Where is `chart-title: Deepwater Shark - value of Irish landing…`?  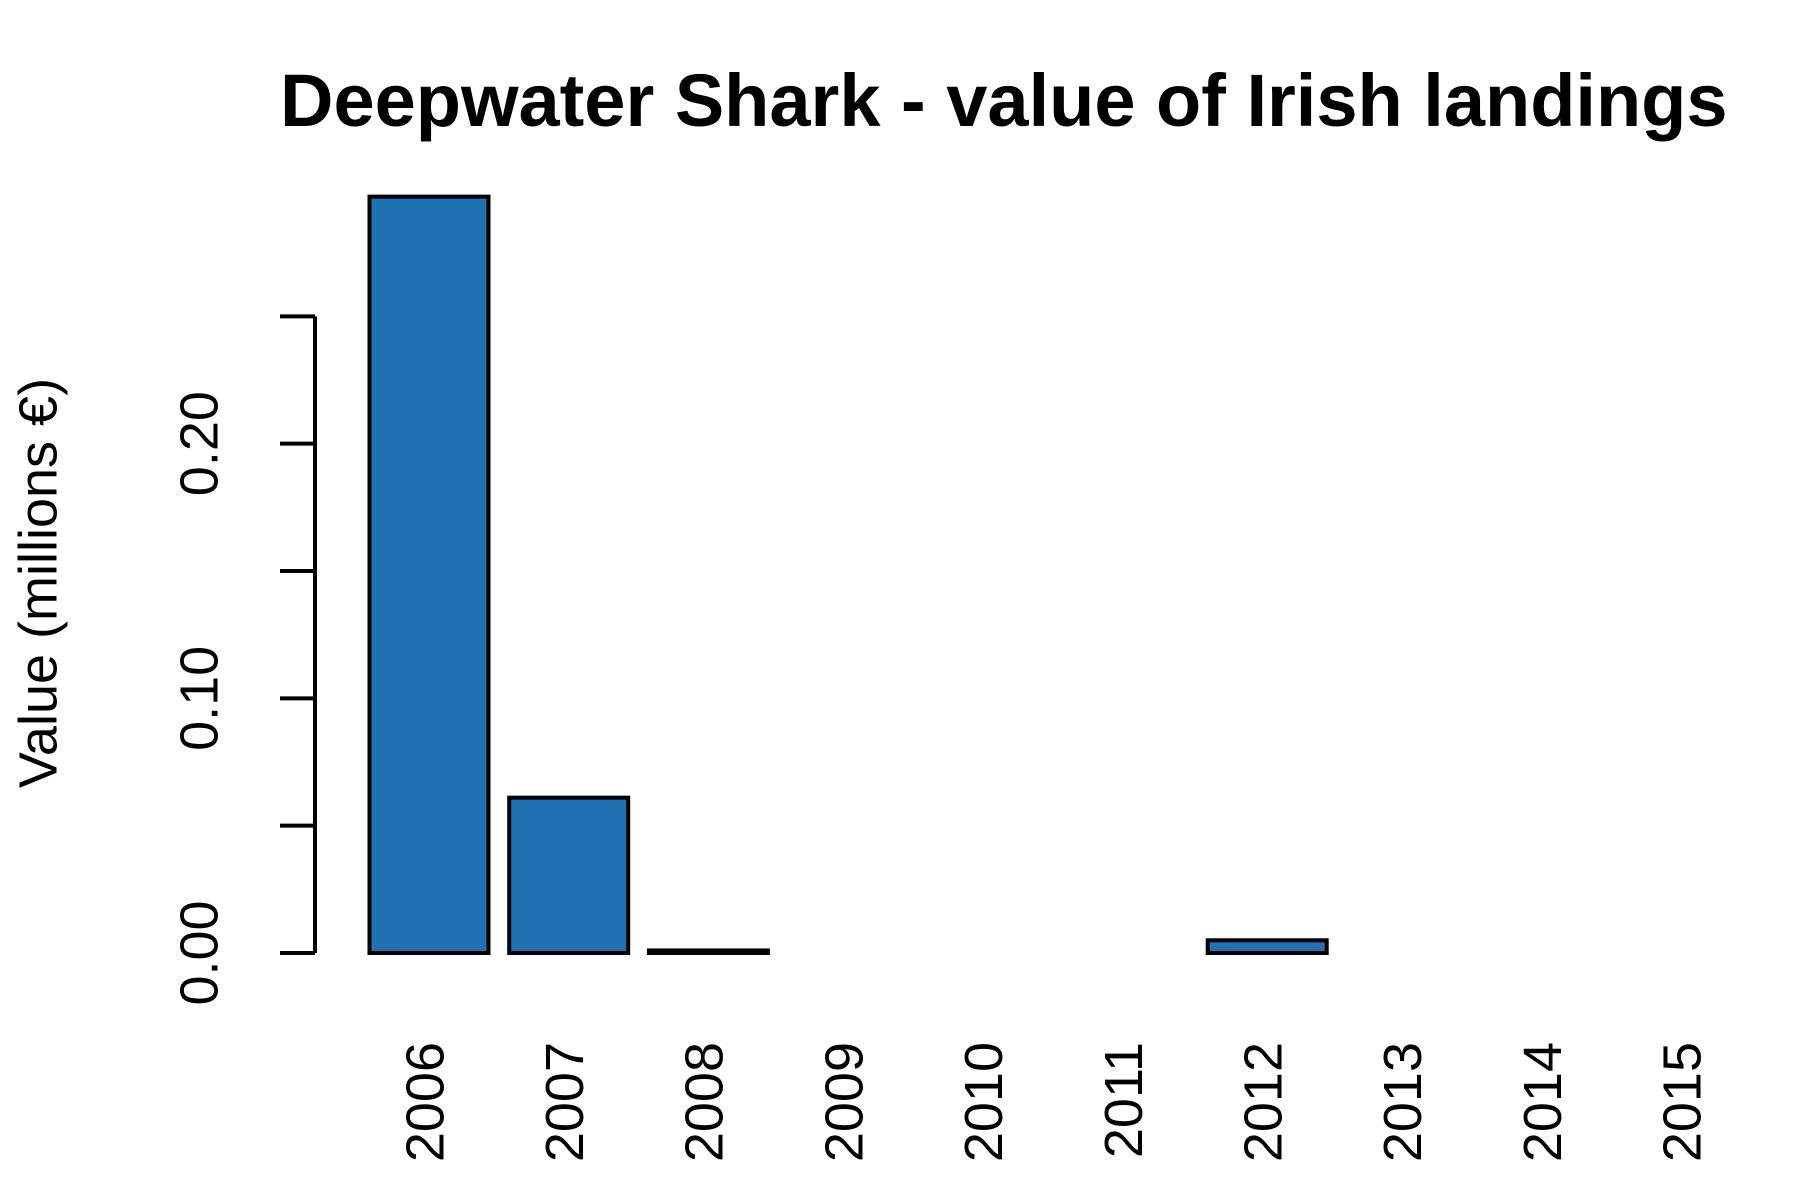 chart-title: Deepwater Shark - value of Irish landing… is located at coordinates (1004, 100).